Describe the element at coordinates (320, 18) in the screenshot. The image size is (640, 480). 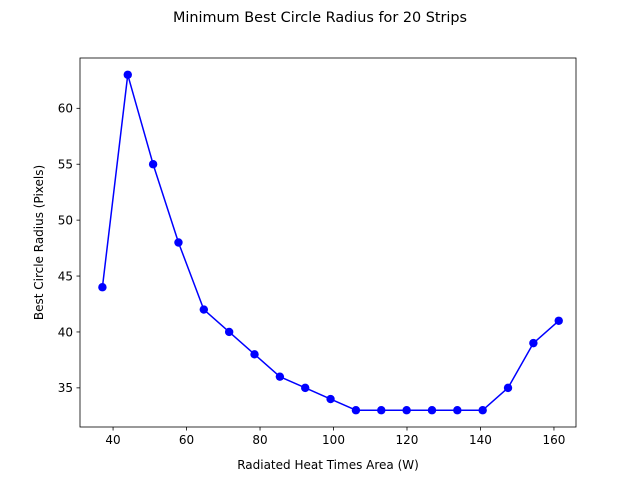
I see `chart-title: Minimum Best Circle Radius for 20 Strips` at that location.